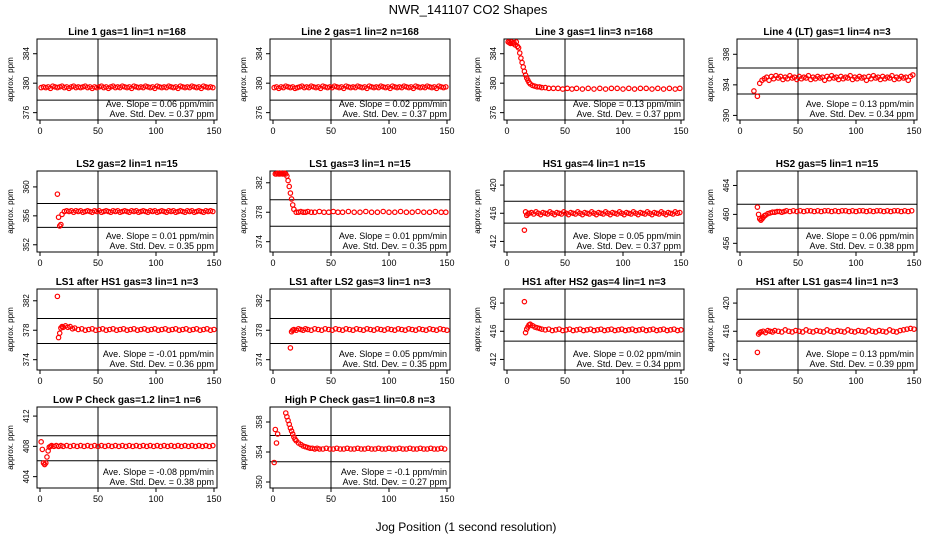  What do you see at coordinates (468, 9) in the screenshot?
I see `figure-title: NWR_141107 CO2 Shapes` at bounding box center [468, 9].